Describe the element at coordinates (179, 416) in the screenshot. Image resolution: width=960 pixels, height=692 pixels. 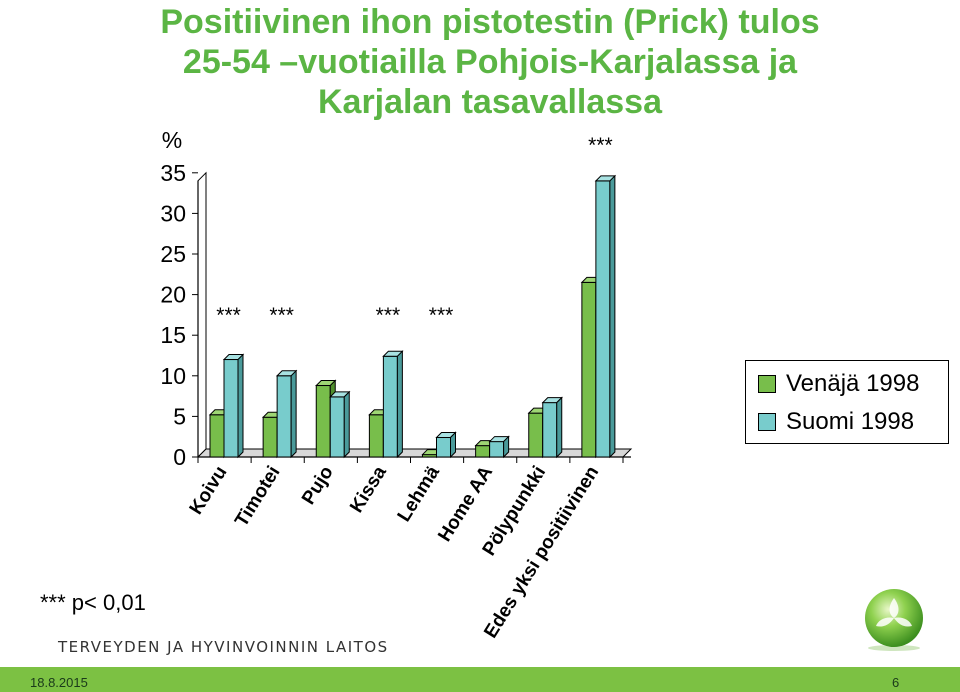
I see `y-tick-label: 5` at that location.